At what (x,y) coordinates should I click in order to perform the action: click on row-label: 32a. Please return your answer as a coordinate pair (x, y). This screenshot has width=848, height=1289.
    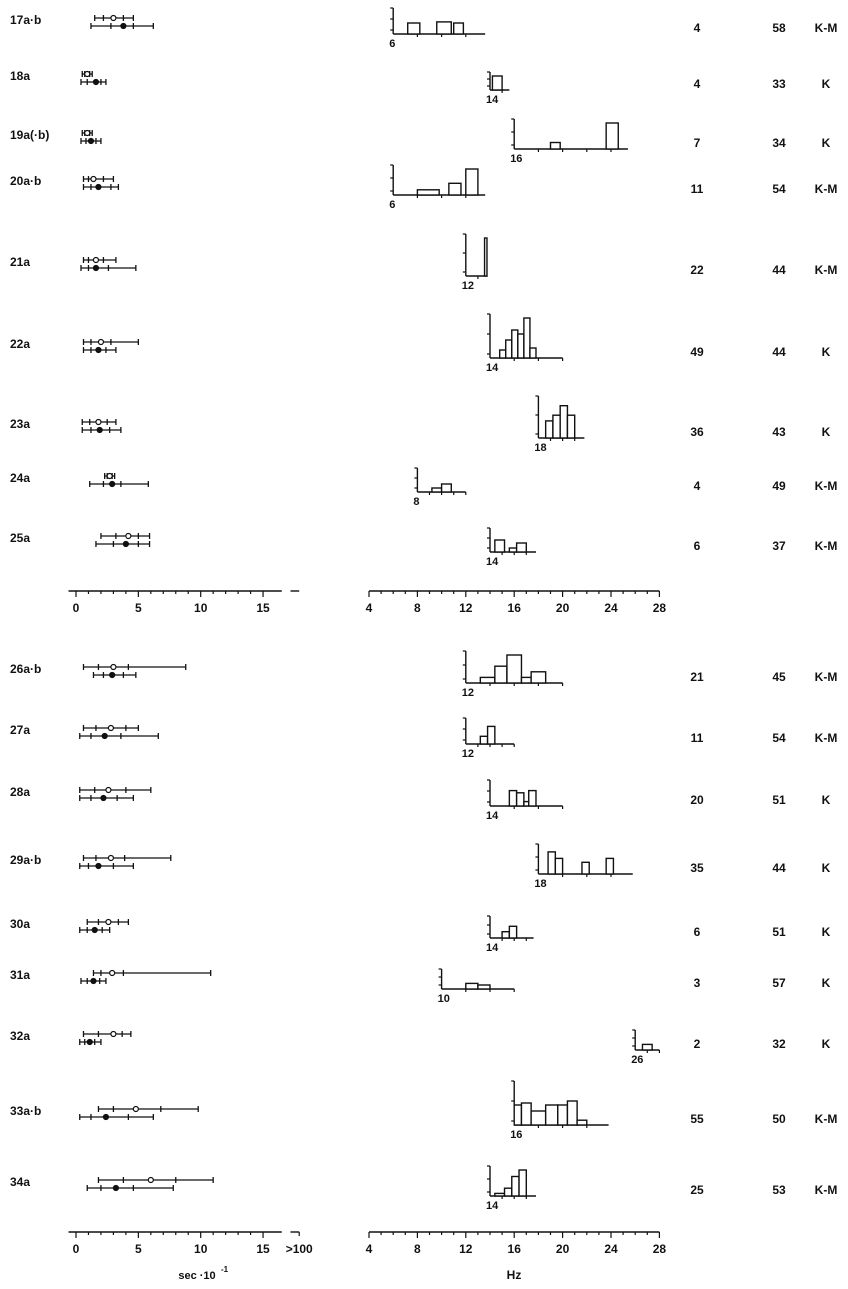
    Looking at the image, I should click on (20, 1036).